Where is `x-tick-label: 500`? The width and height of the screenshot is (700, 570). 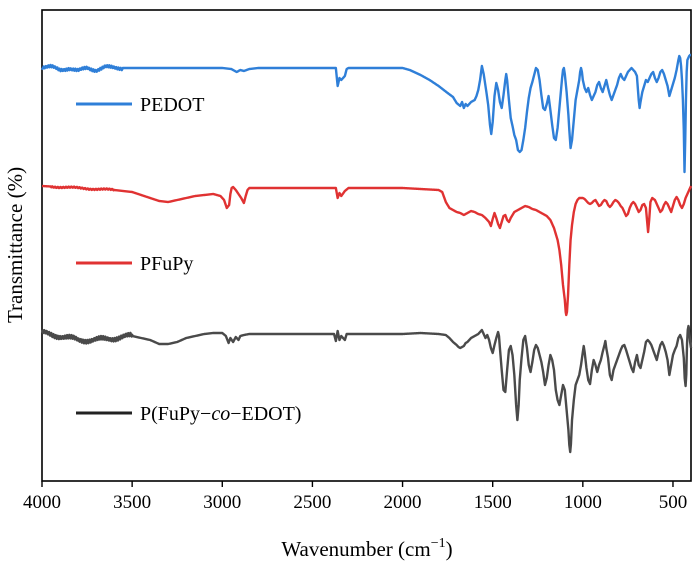 x-tick-label: 500 is located at coordinates (673, 502).